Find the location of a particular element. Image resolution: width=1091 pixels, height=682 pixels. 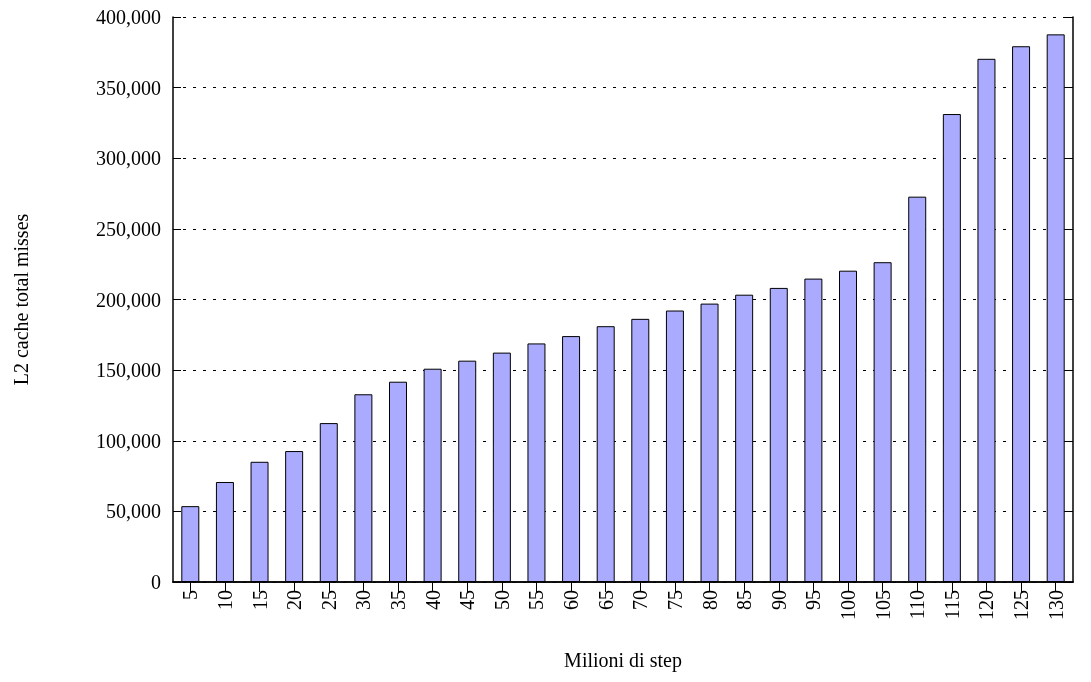

x-tick-label: 25 is located at coordinates (328, 600).